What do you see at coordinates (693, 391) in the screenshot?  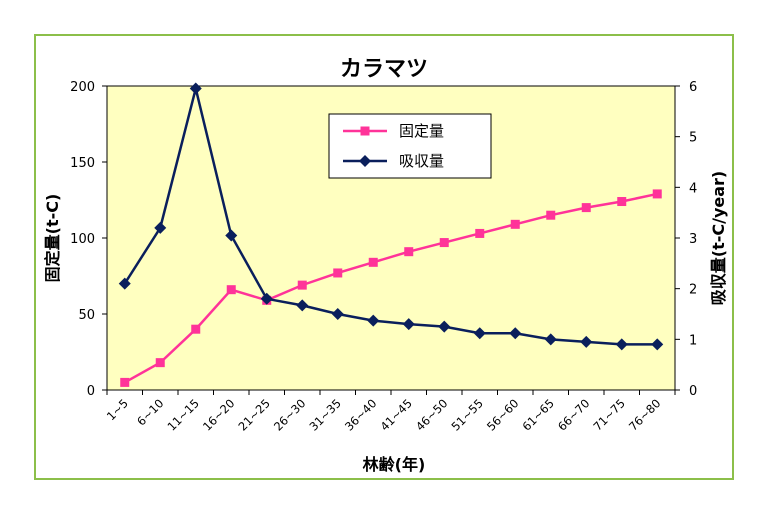 I see `right-tick-label: 0` at bounding box center [693, 391].